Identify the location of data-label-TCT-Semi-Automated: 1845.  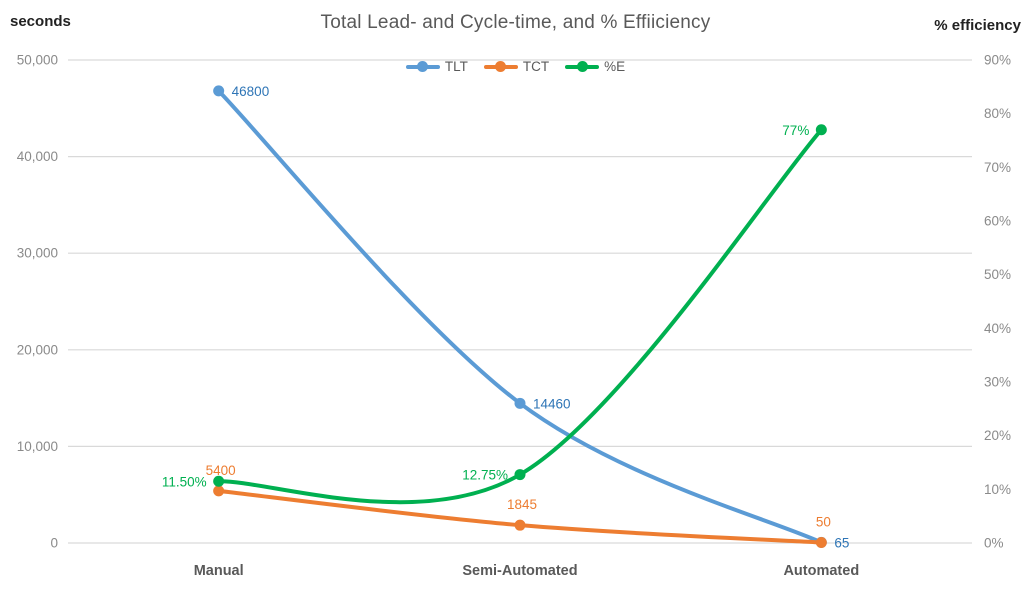
(522, 504).